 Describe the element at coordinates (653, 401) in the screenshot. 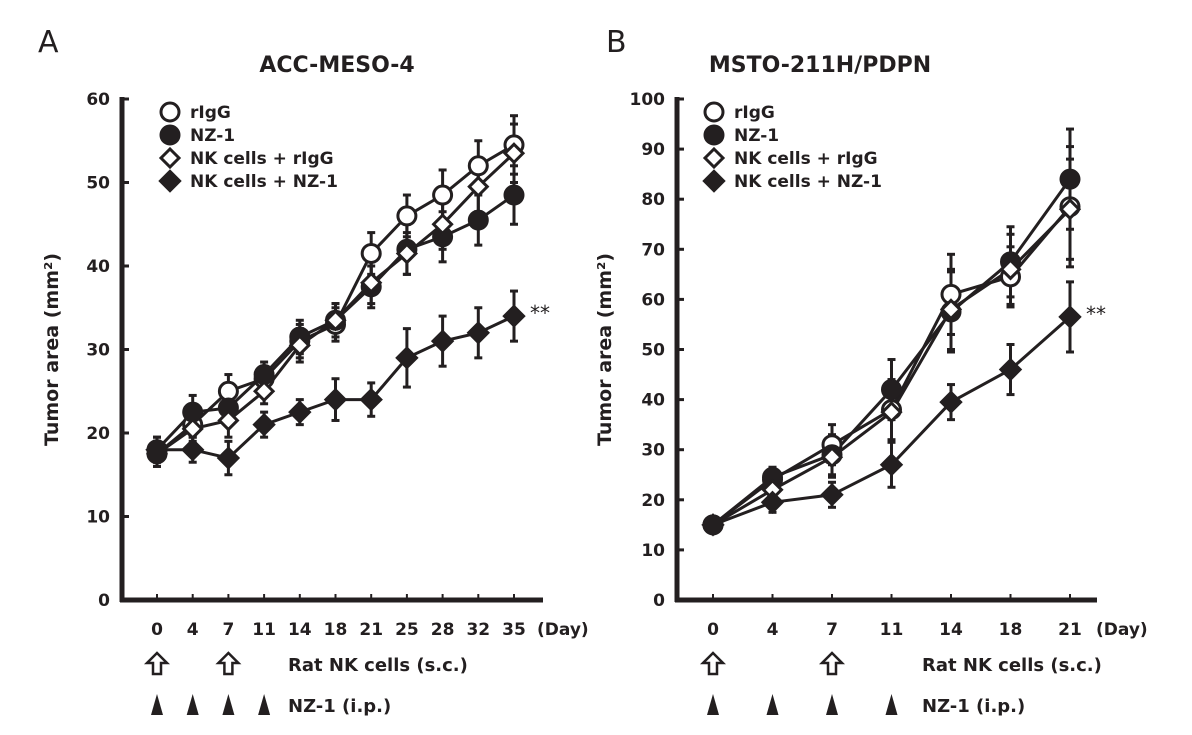

I see `y-tick-label: 40` at that location.